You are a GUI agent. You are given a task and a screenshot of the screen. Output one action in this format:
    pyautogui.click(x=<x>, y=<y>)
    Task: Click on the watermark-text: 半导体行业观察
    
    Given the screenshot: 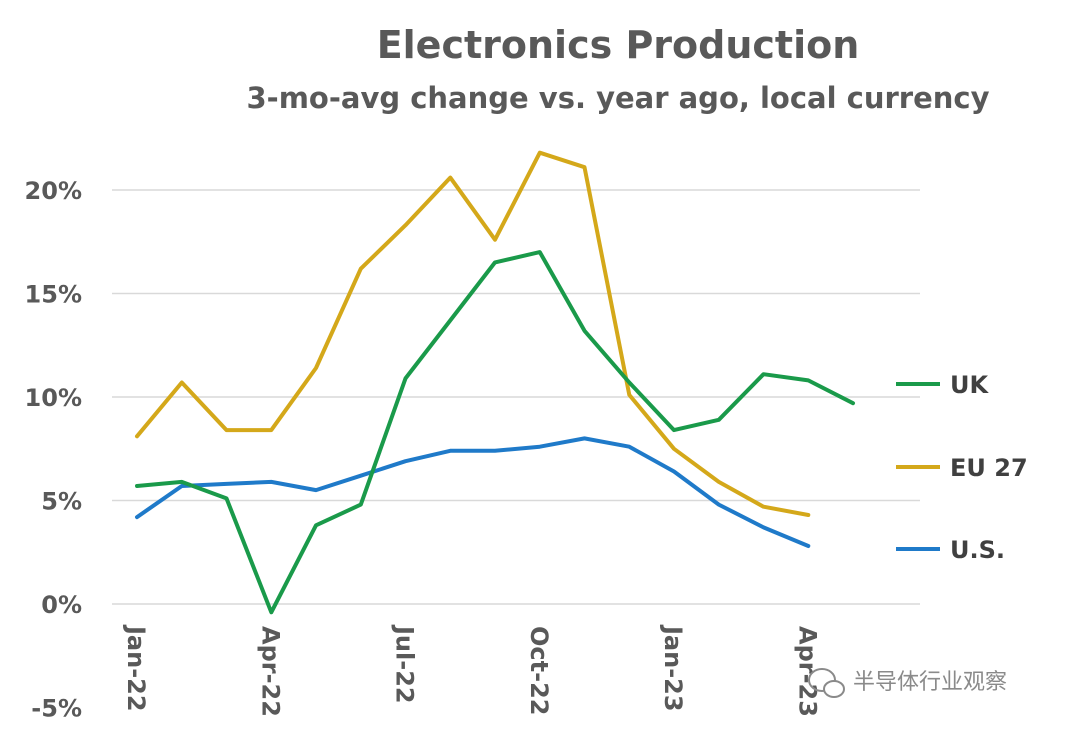 What is the action you would take?
    pyautogui.click(x=930, y=682)
    